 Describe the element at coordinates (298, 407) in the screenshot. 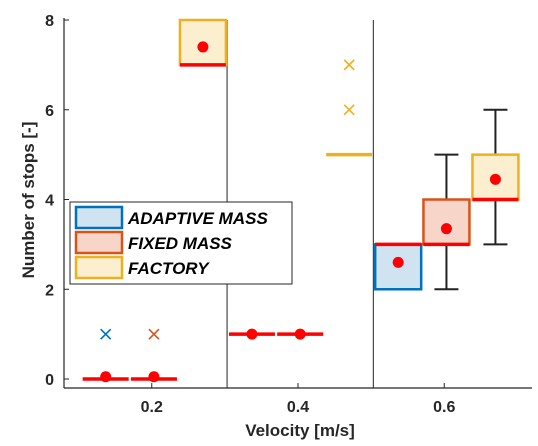

I see `x-tick-label: 0.4` at that location.